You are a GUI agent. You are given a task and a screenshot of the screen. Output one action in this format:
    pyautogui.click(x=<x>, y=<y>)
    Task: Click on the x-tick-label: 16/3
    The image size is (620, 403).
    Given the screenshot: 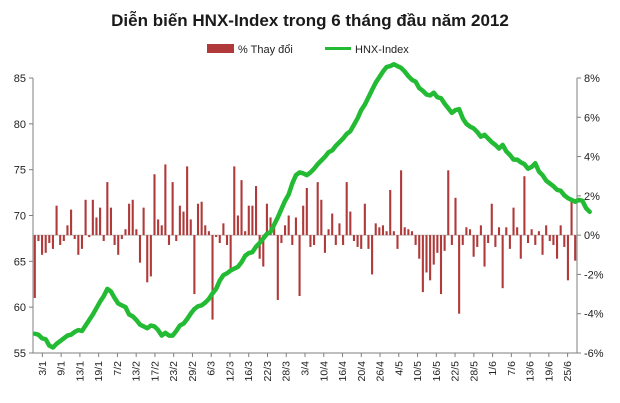 What is the action you would take?
    pyautogui.click(x=249, y=371)
    